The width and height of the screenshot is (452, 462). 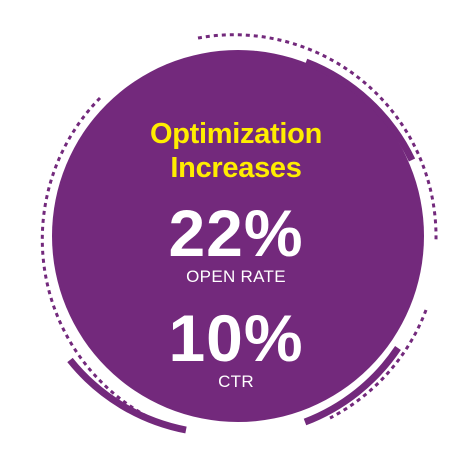 I want to click on solid-ring-arc-upper-right, so click(x=360, y=110).